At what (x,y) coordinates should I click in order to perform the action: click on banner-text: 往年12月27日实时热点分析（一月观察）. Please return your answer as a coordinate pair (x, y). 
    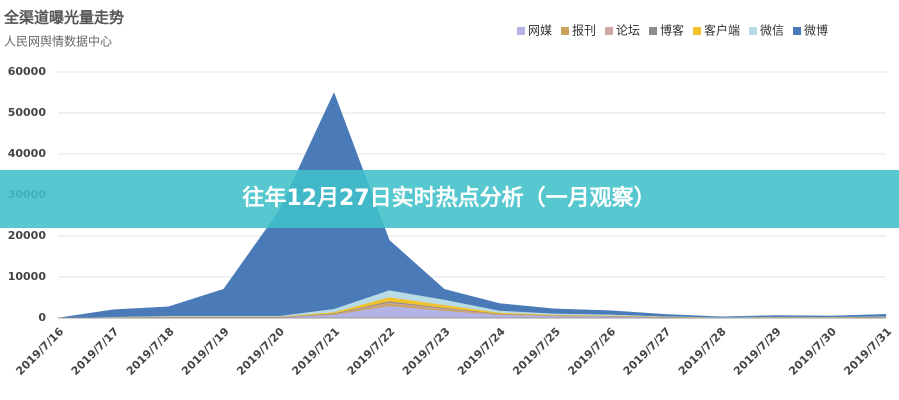
    Looking at the image, I should click on (448, 198).